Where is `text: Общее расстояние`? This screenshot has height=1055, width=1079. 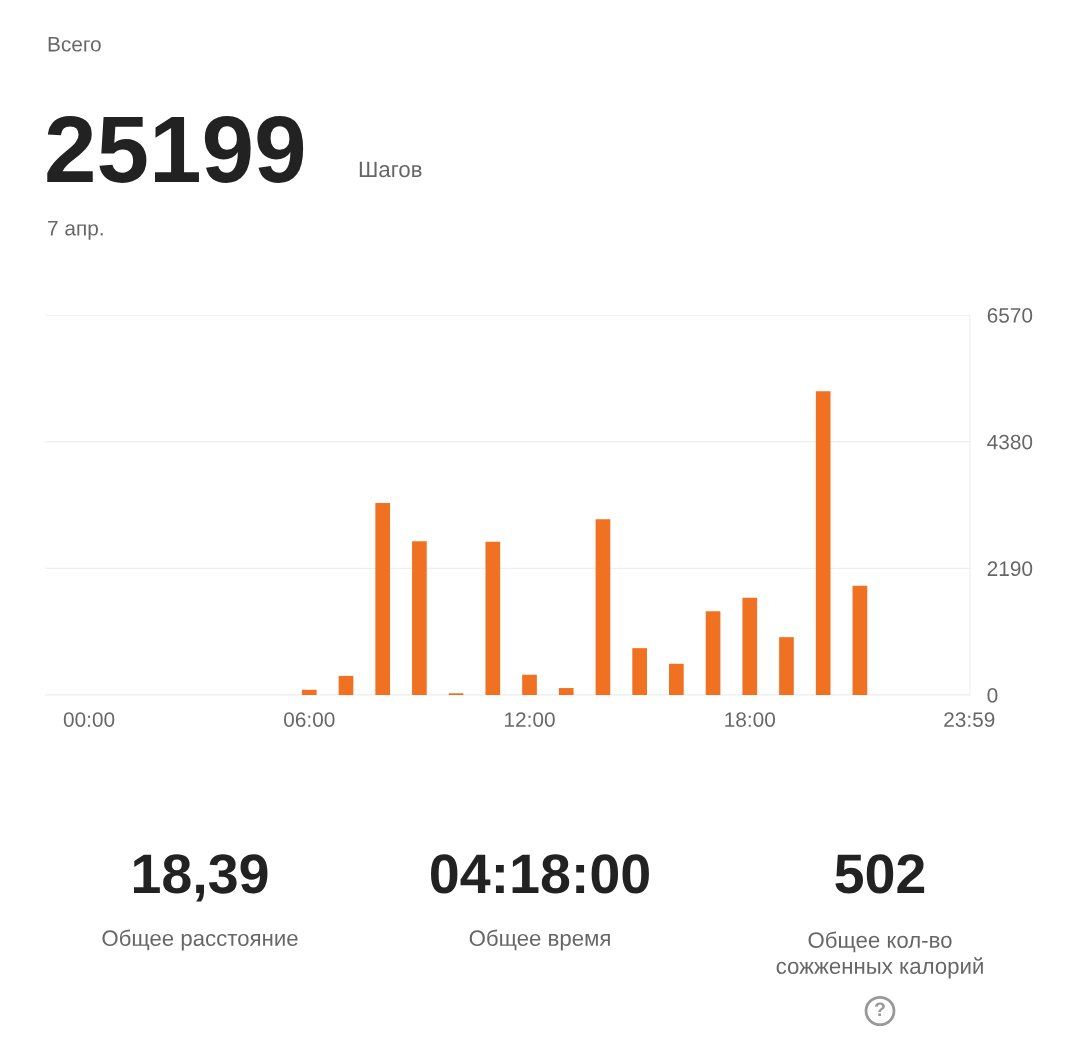 text: Общее расстояние is located at coordinates (200, 940).